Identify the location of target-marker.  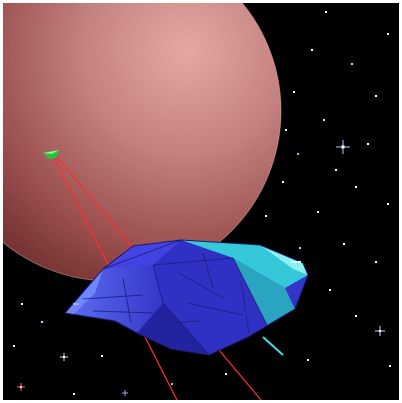
(51, 154).